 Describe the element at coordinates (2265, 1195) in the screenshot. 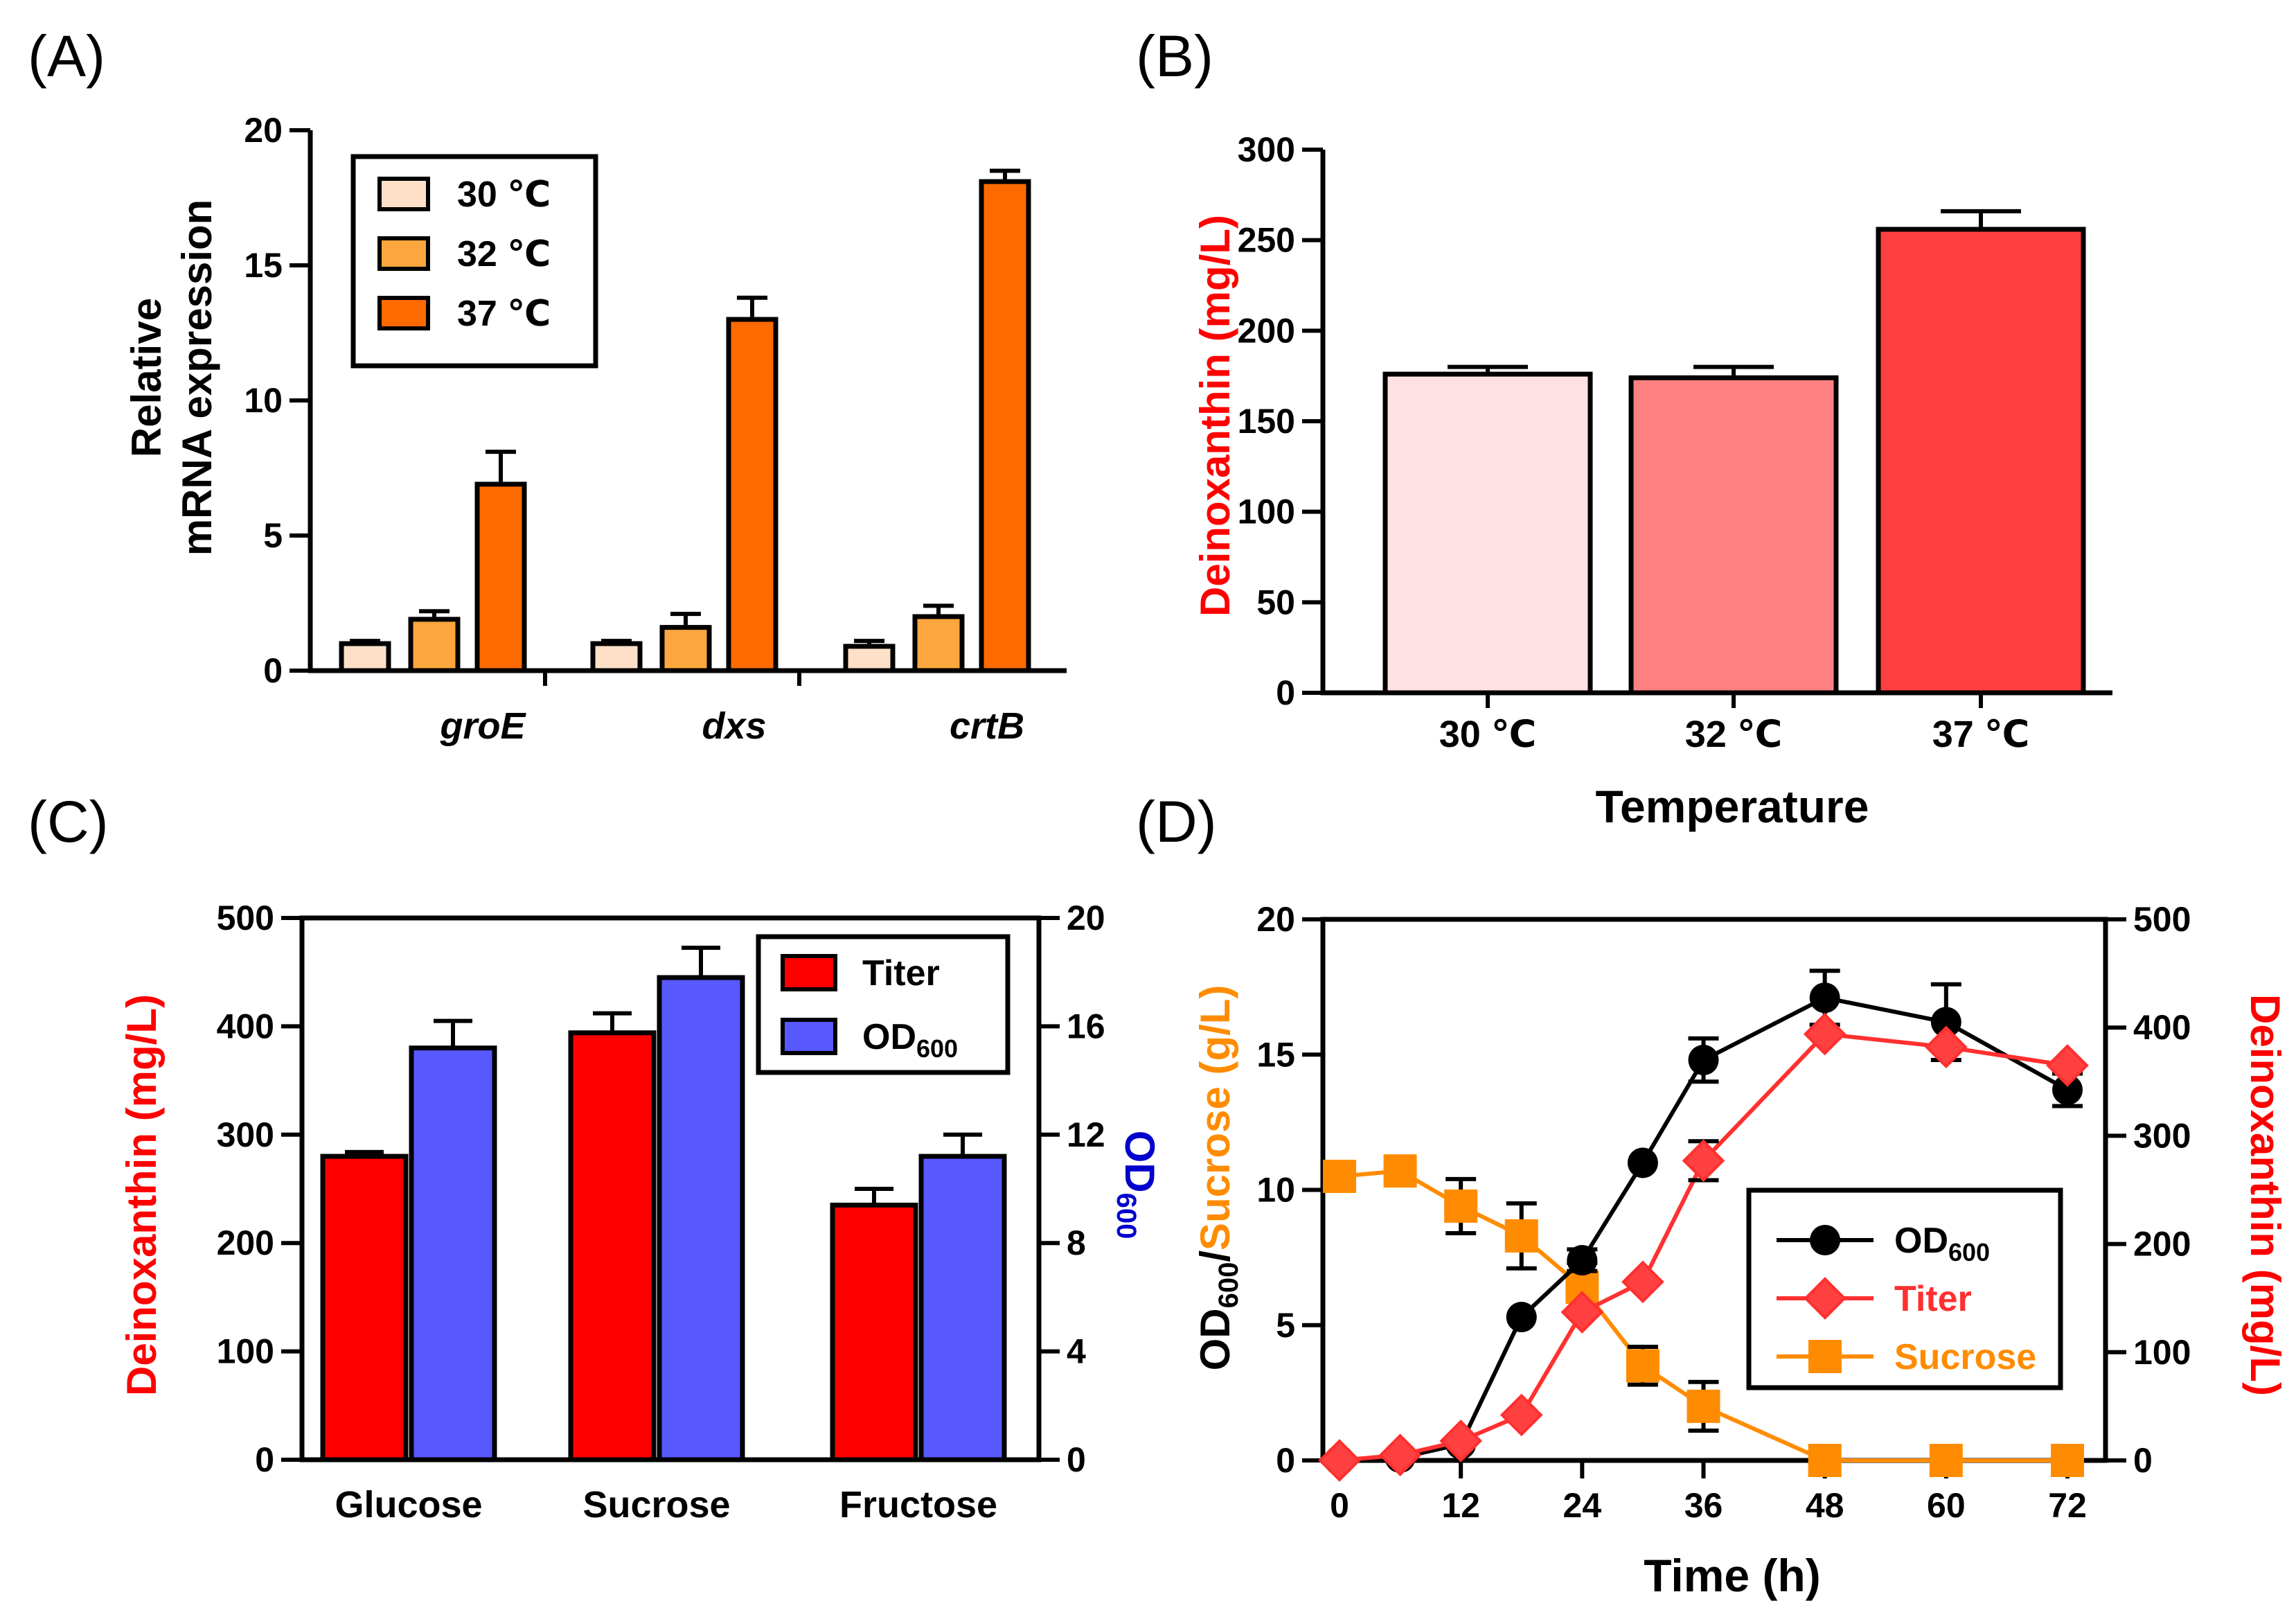

I see `panel-d-y2label: Deinoxanthin (mg/L)` at that location.